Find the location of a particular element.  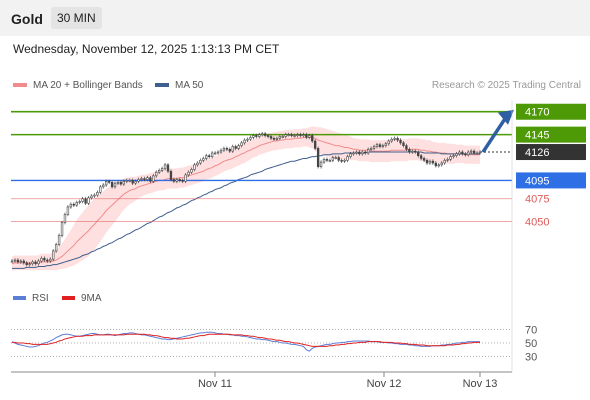

legend-bollinger-label: MA 20 + Bollinger Bands is located at coordinates (88, 85).